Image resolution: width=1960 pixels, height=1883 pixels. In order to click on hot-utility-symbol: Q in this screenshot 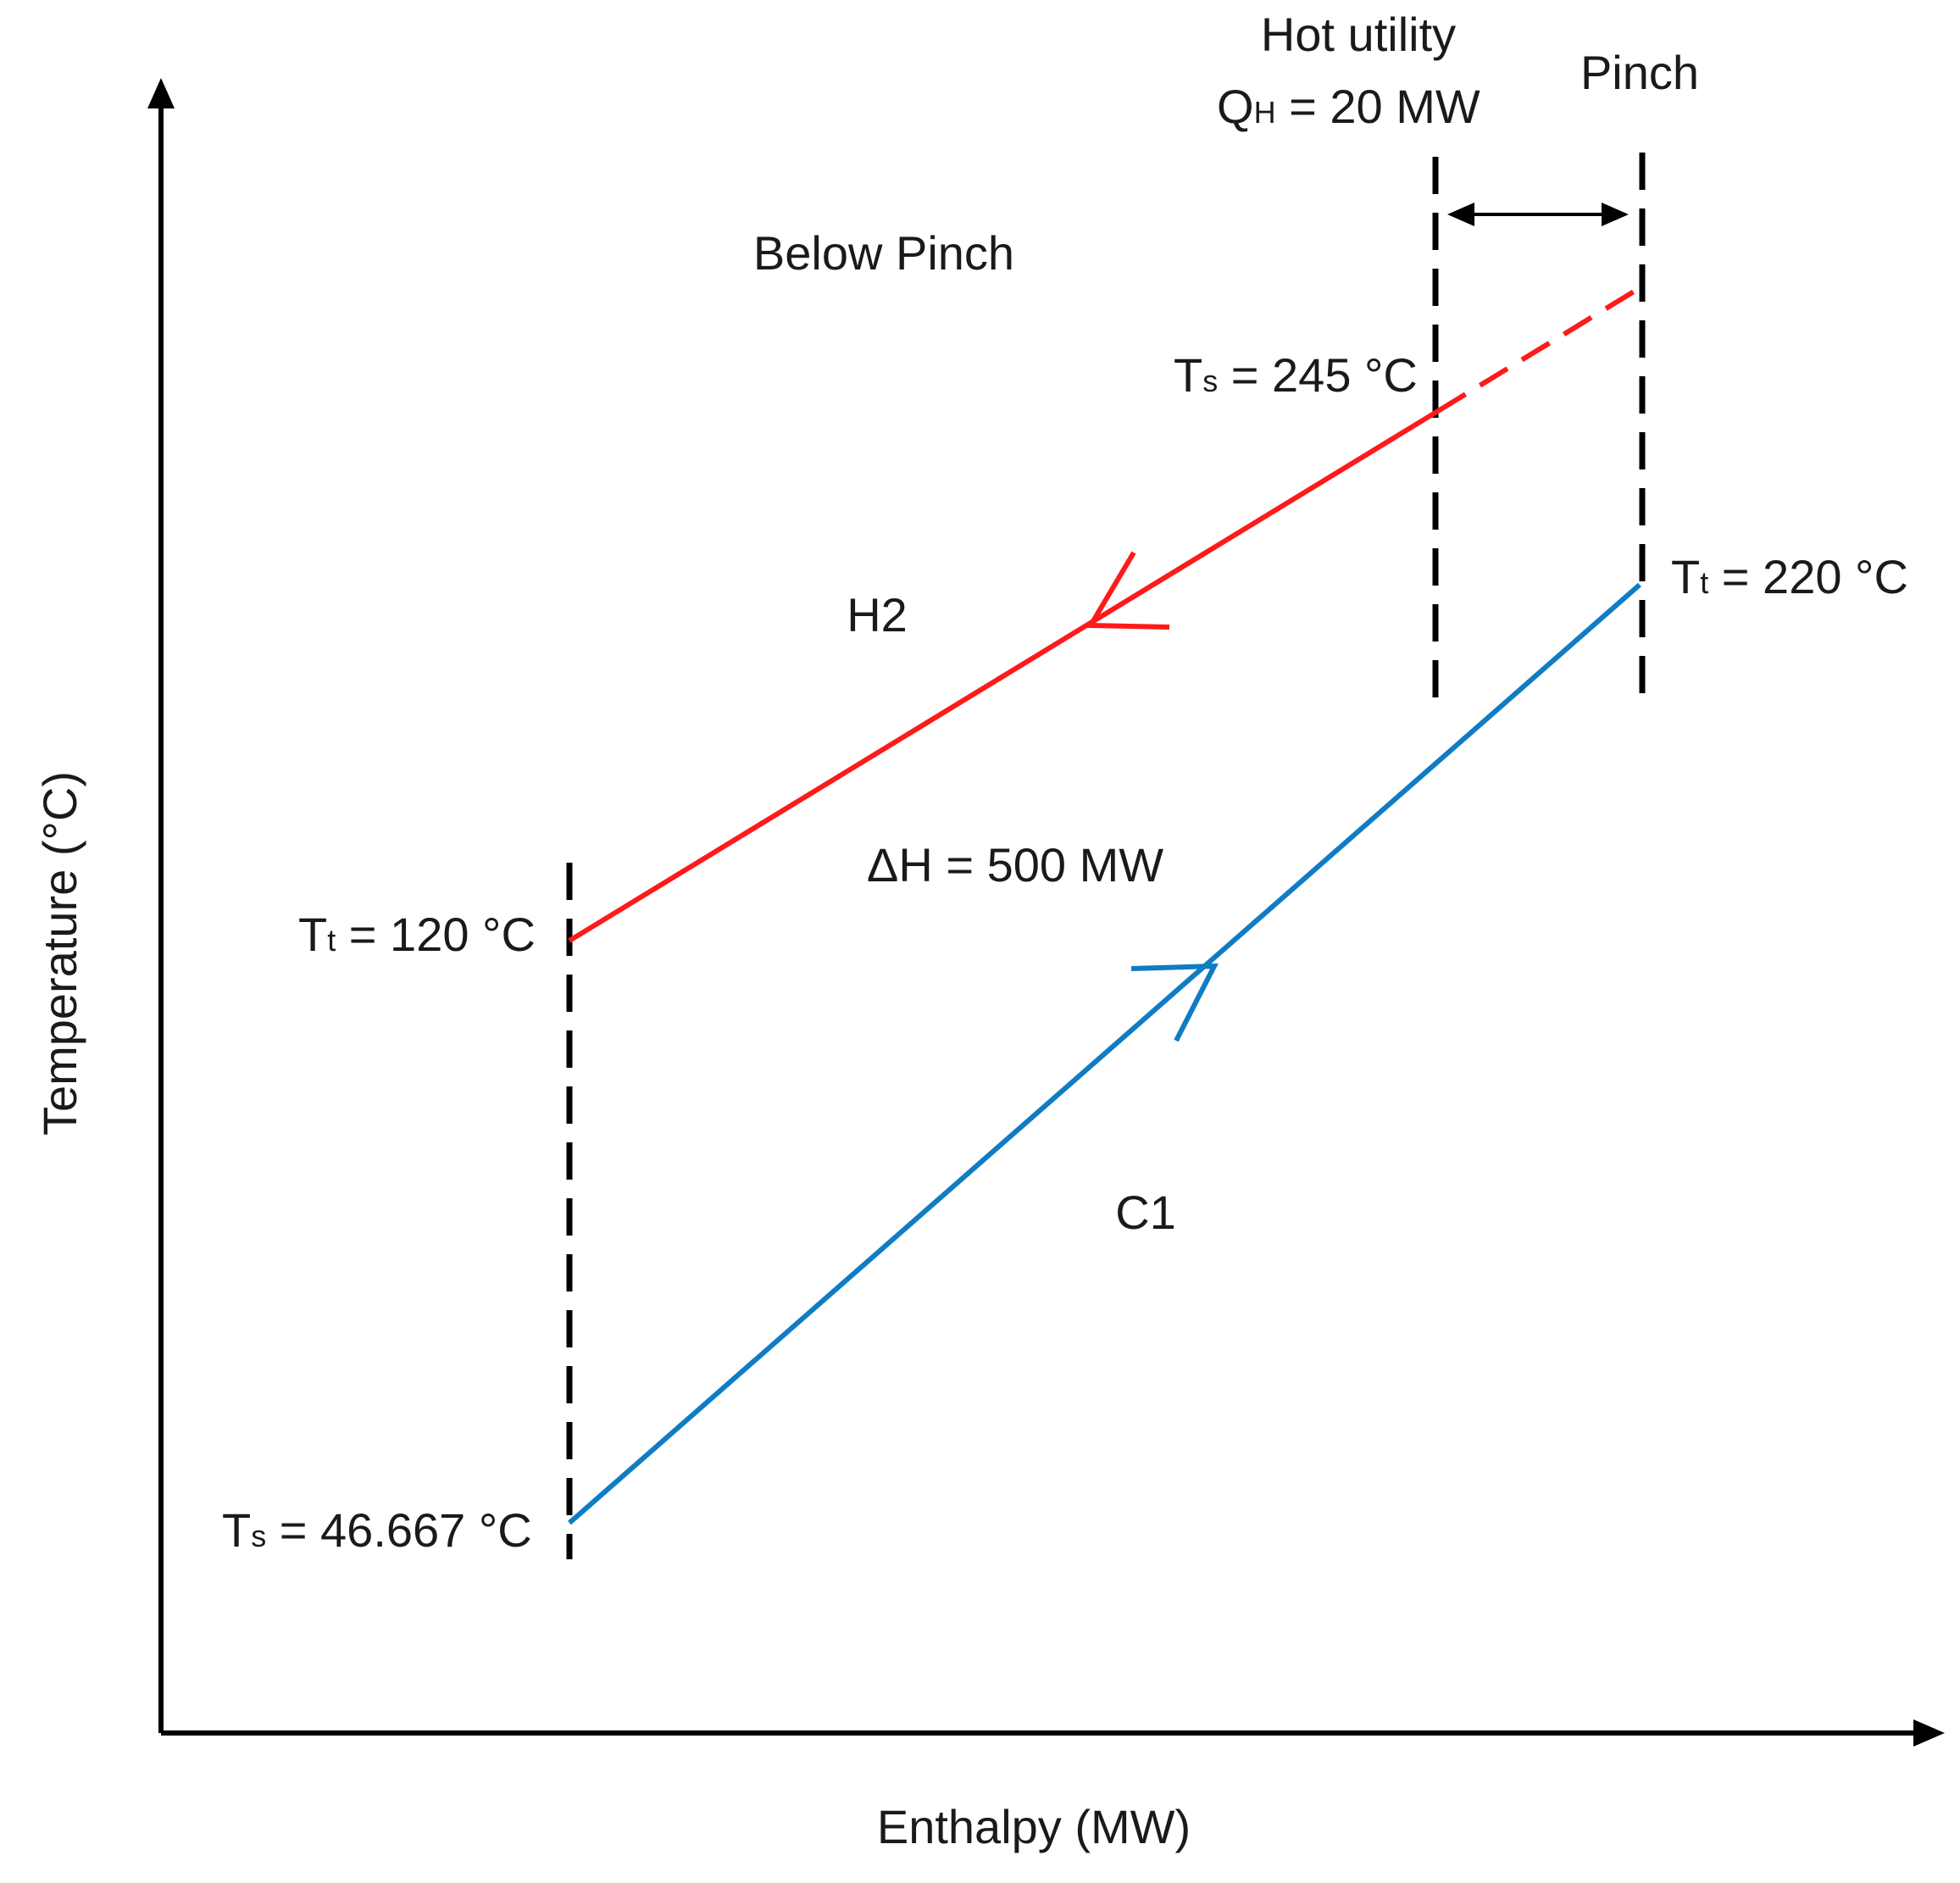, I will do `click(1235, 106)`.